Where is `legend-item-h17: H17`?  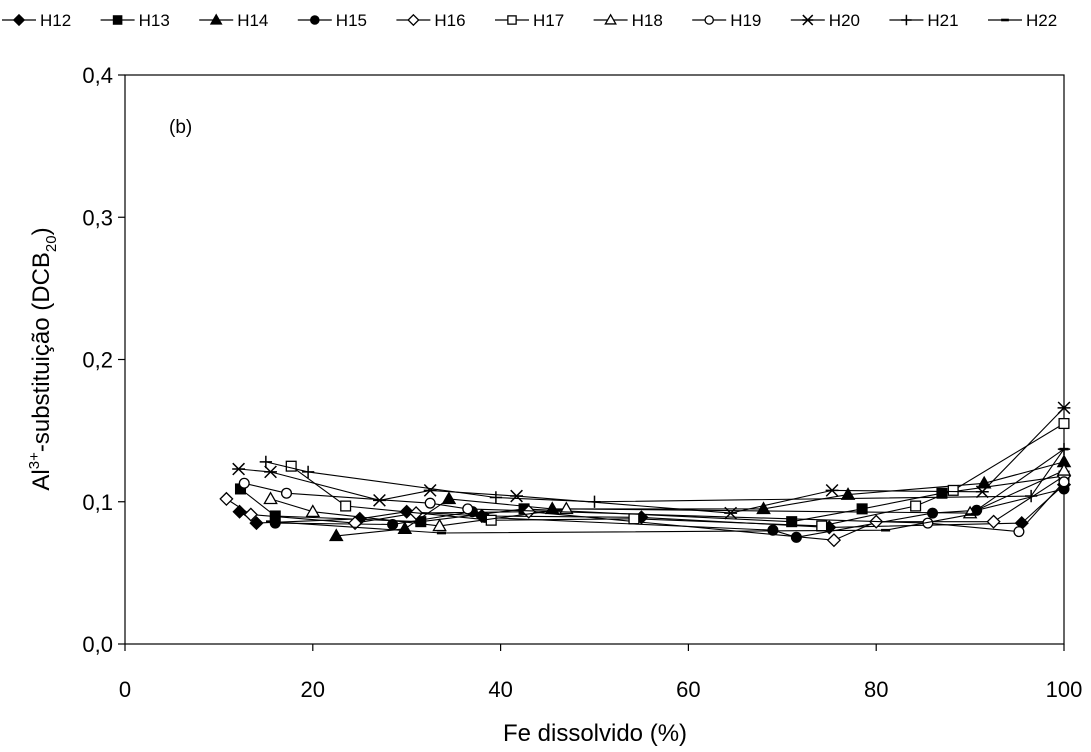 legend-item-h17: H17 is located at coordinates (529, 20).